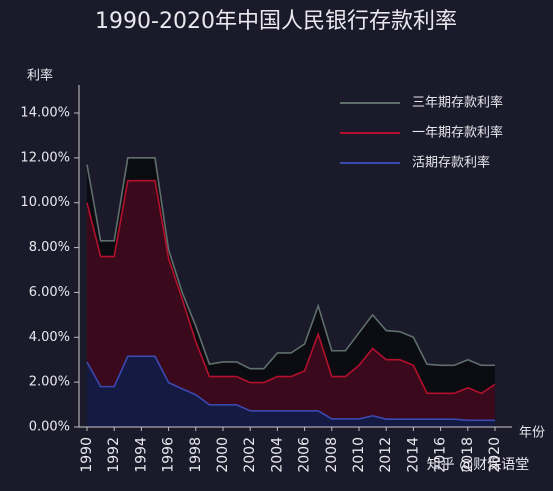 This screenshot has width=553, height=491. Describe the element at coordinates (49, 247) in the screenshot. I see `y-tick-label: 8.00%` at that location.